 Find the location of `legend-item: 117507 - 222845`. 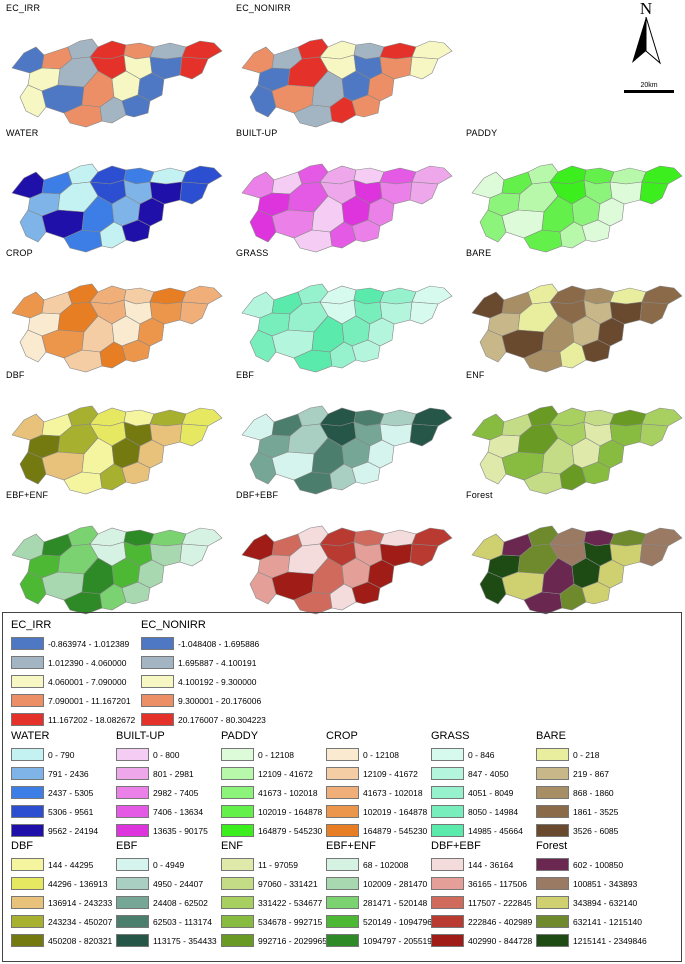

legend-item: 117507 - 222845 is located at coordinates (481, 902).